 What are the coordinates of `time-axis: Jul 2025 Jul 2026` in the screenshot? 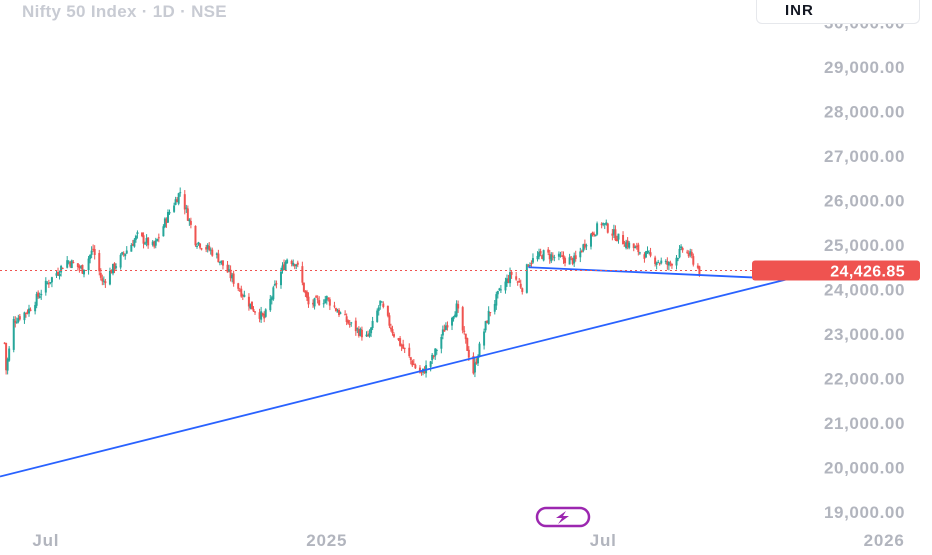 It's located at (468, 540).